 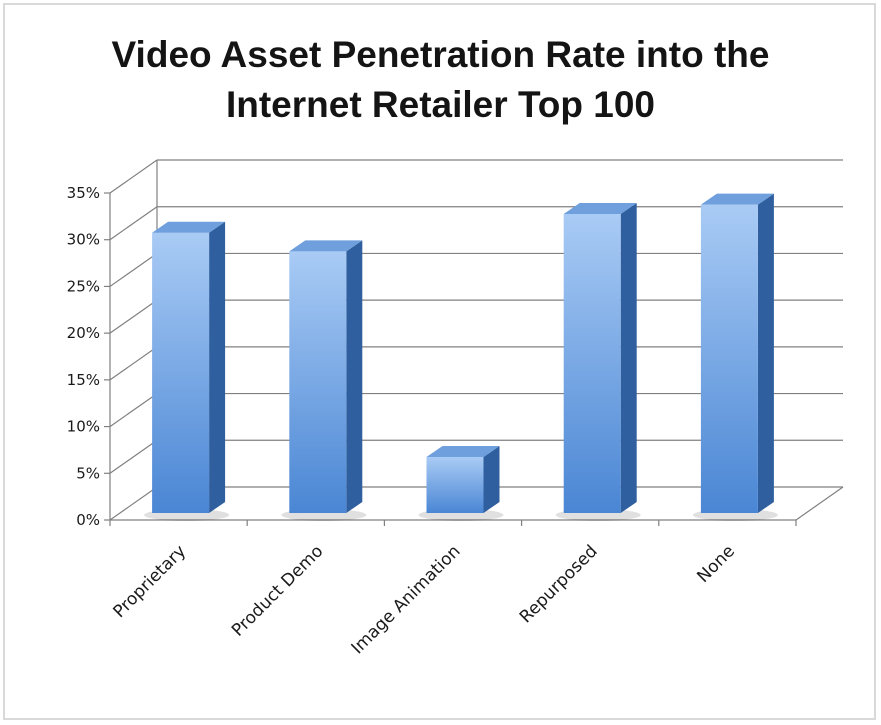 I want to click on y-tick-label: 30%, so click(x=83, y=240).